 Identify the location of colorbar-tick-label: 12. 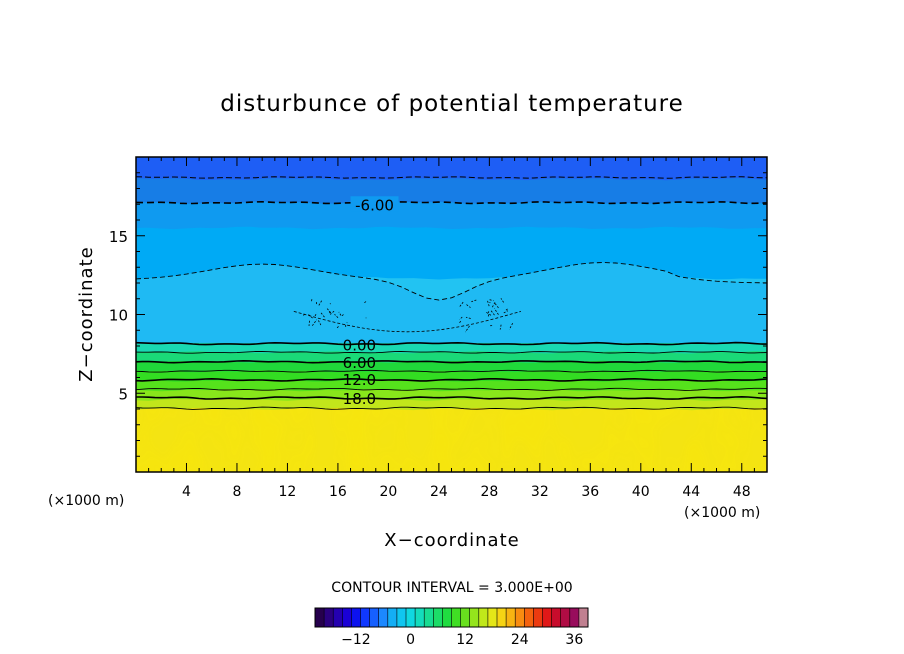
(465, 640).